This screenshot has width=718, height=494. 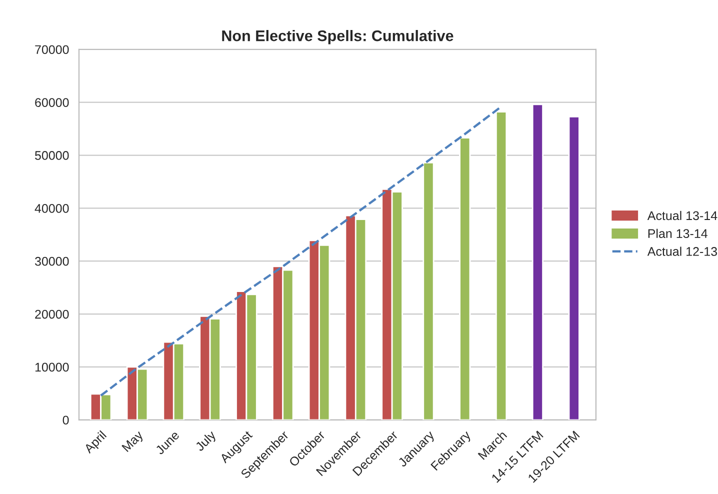 What do you see at coordinates (52, 314) in the screenshot?
I see `y-tick-label: 20000` at bounding box center [52, 314].